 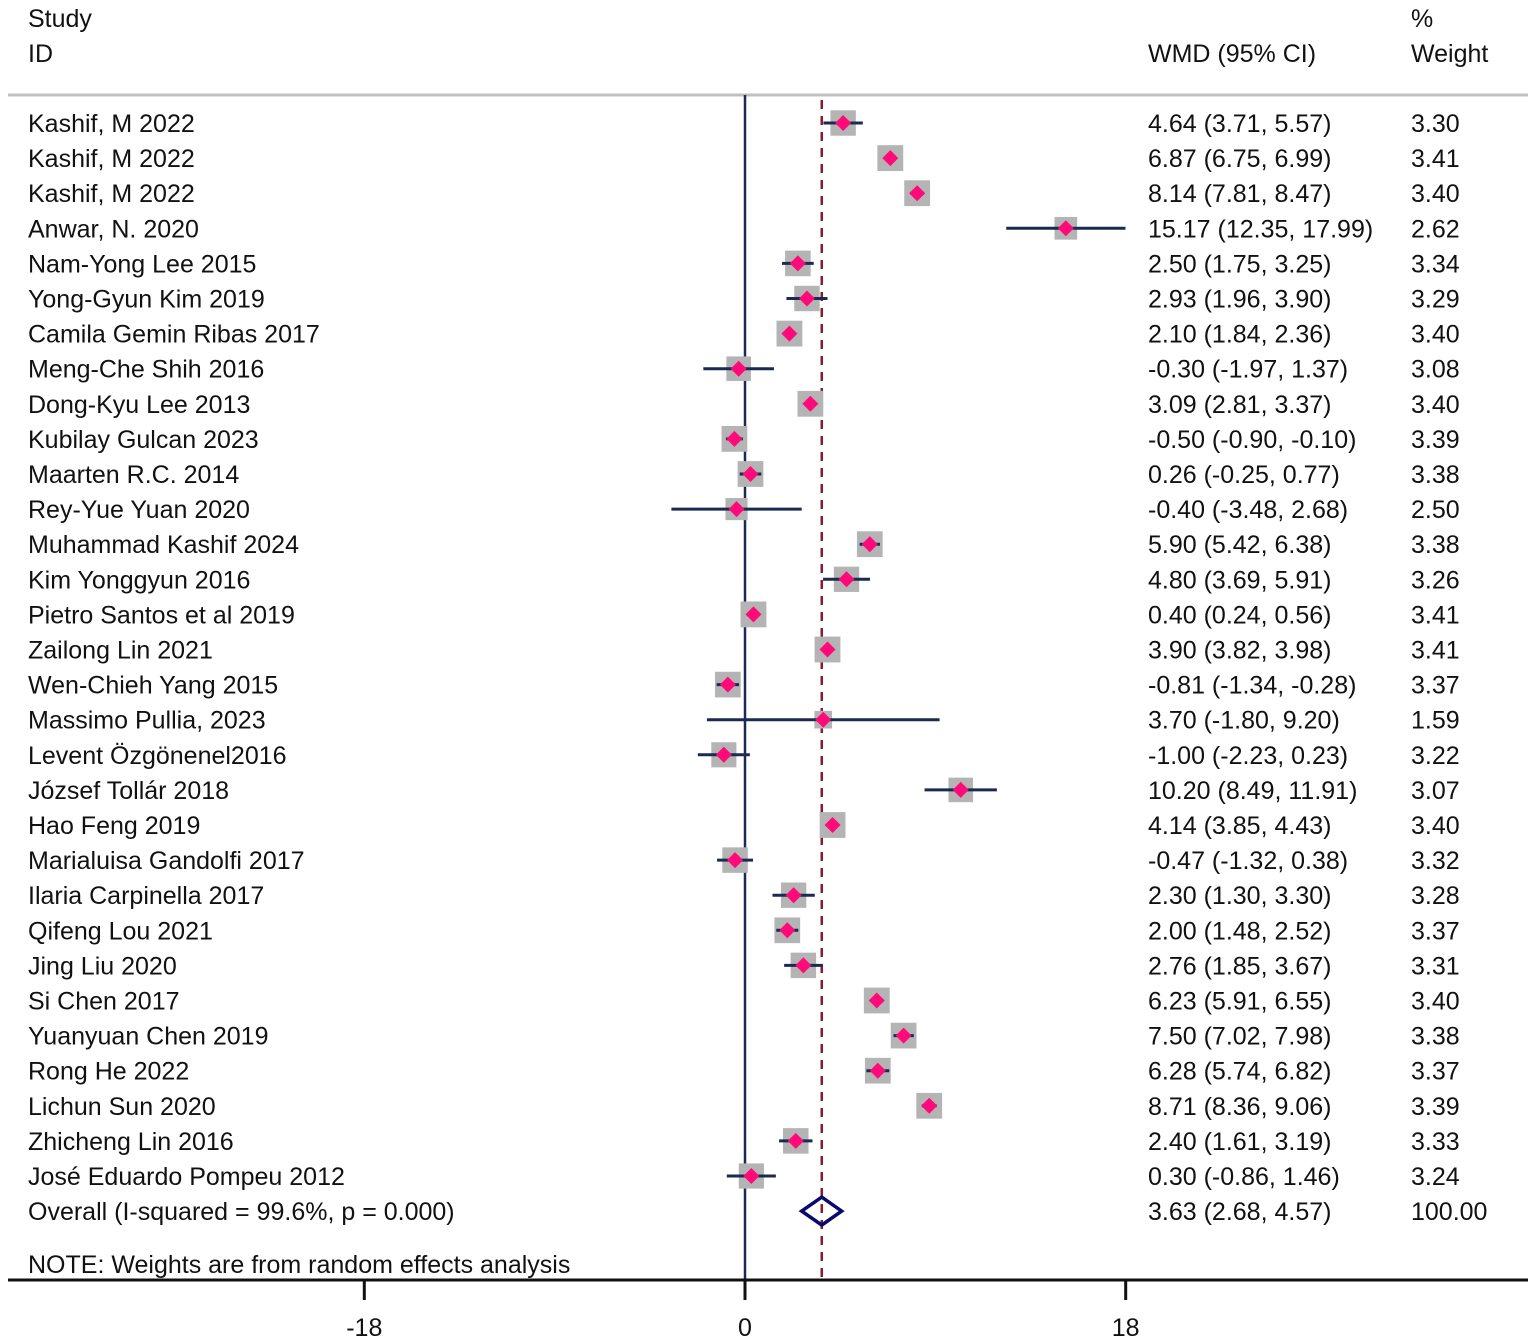 What do you see at coordinates (1239, 896) in the screenshot?
I see `study-ci-text: 2.30 (1.30, 3.30)` at bounding box center [1239, 896].